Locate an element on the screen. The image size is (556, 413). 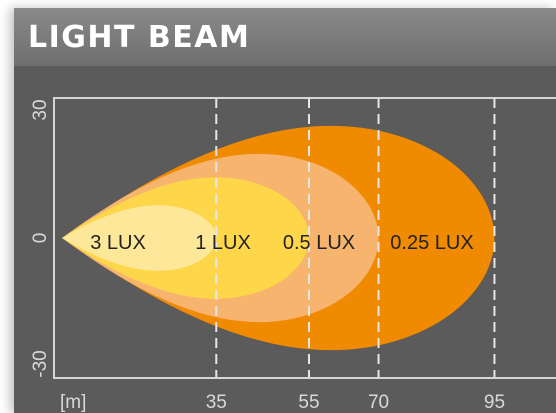
x-axis: [m] 35 55 70 95 is located at coordinates (282, 402).